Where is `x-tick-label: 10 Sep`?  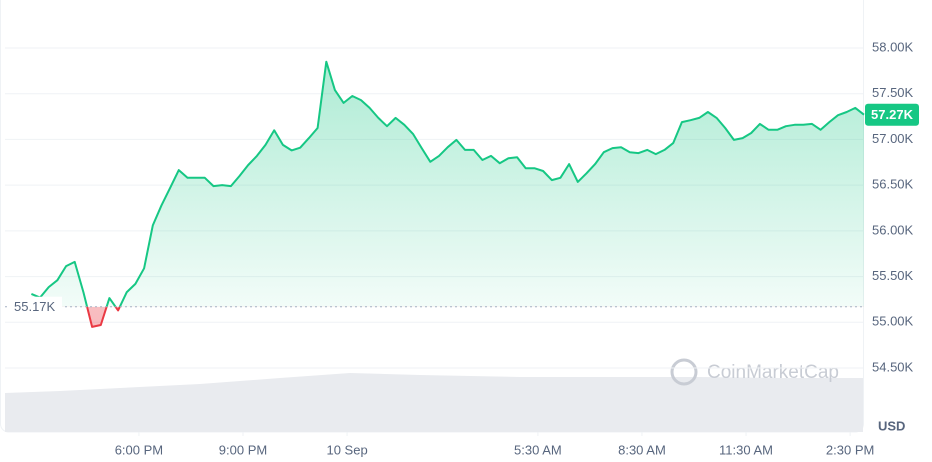
x-tick-label: 10 Sep is located at coordinates (346, 449).